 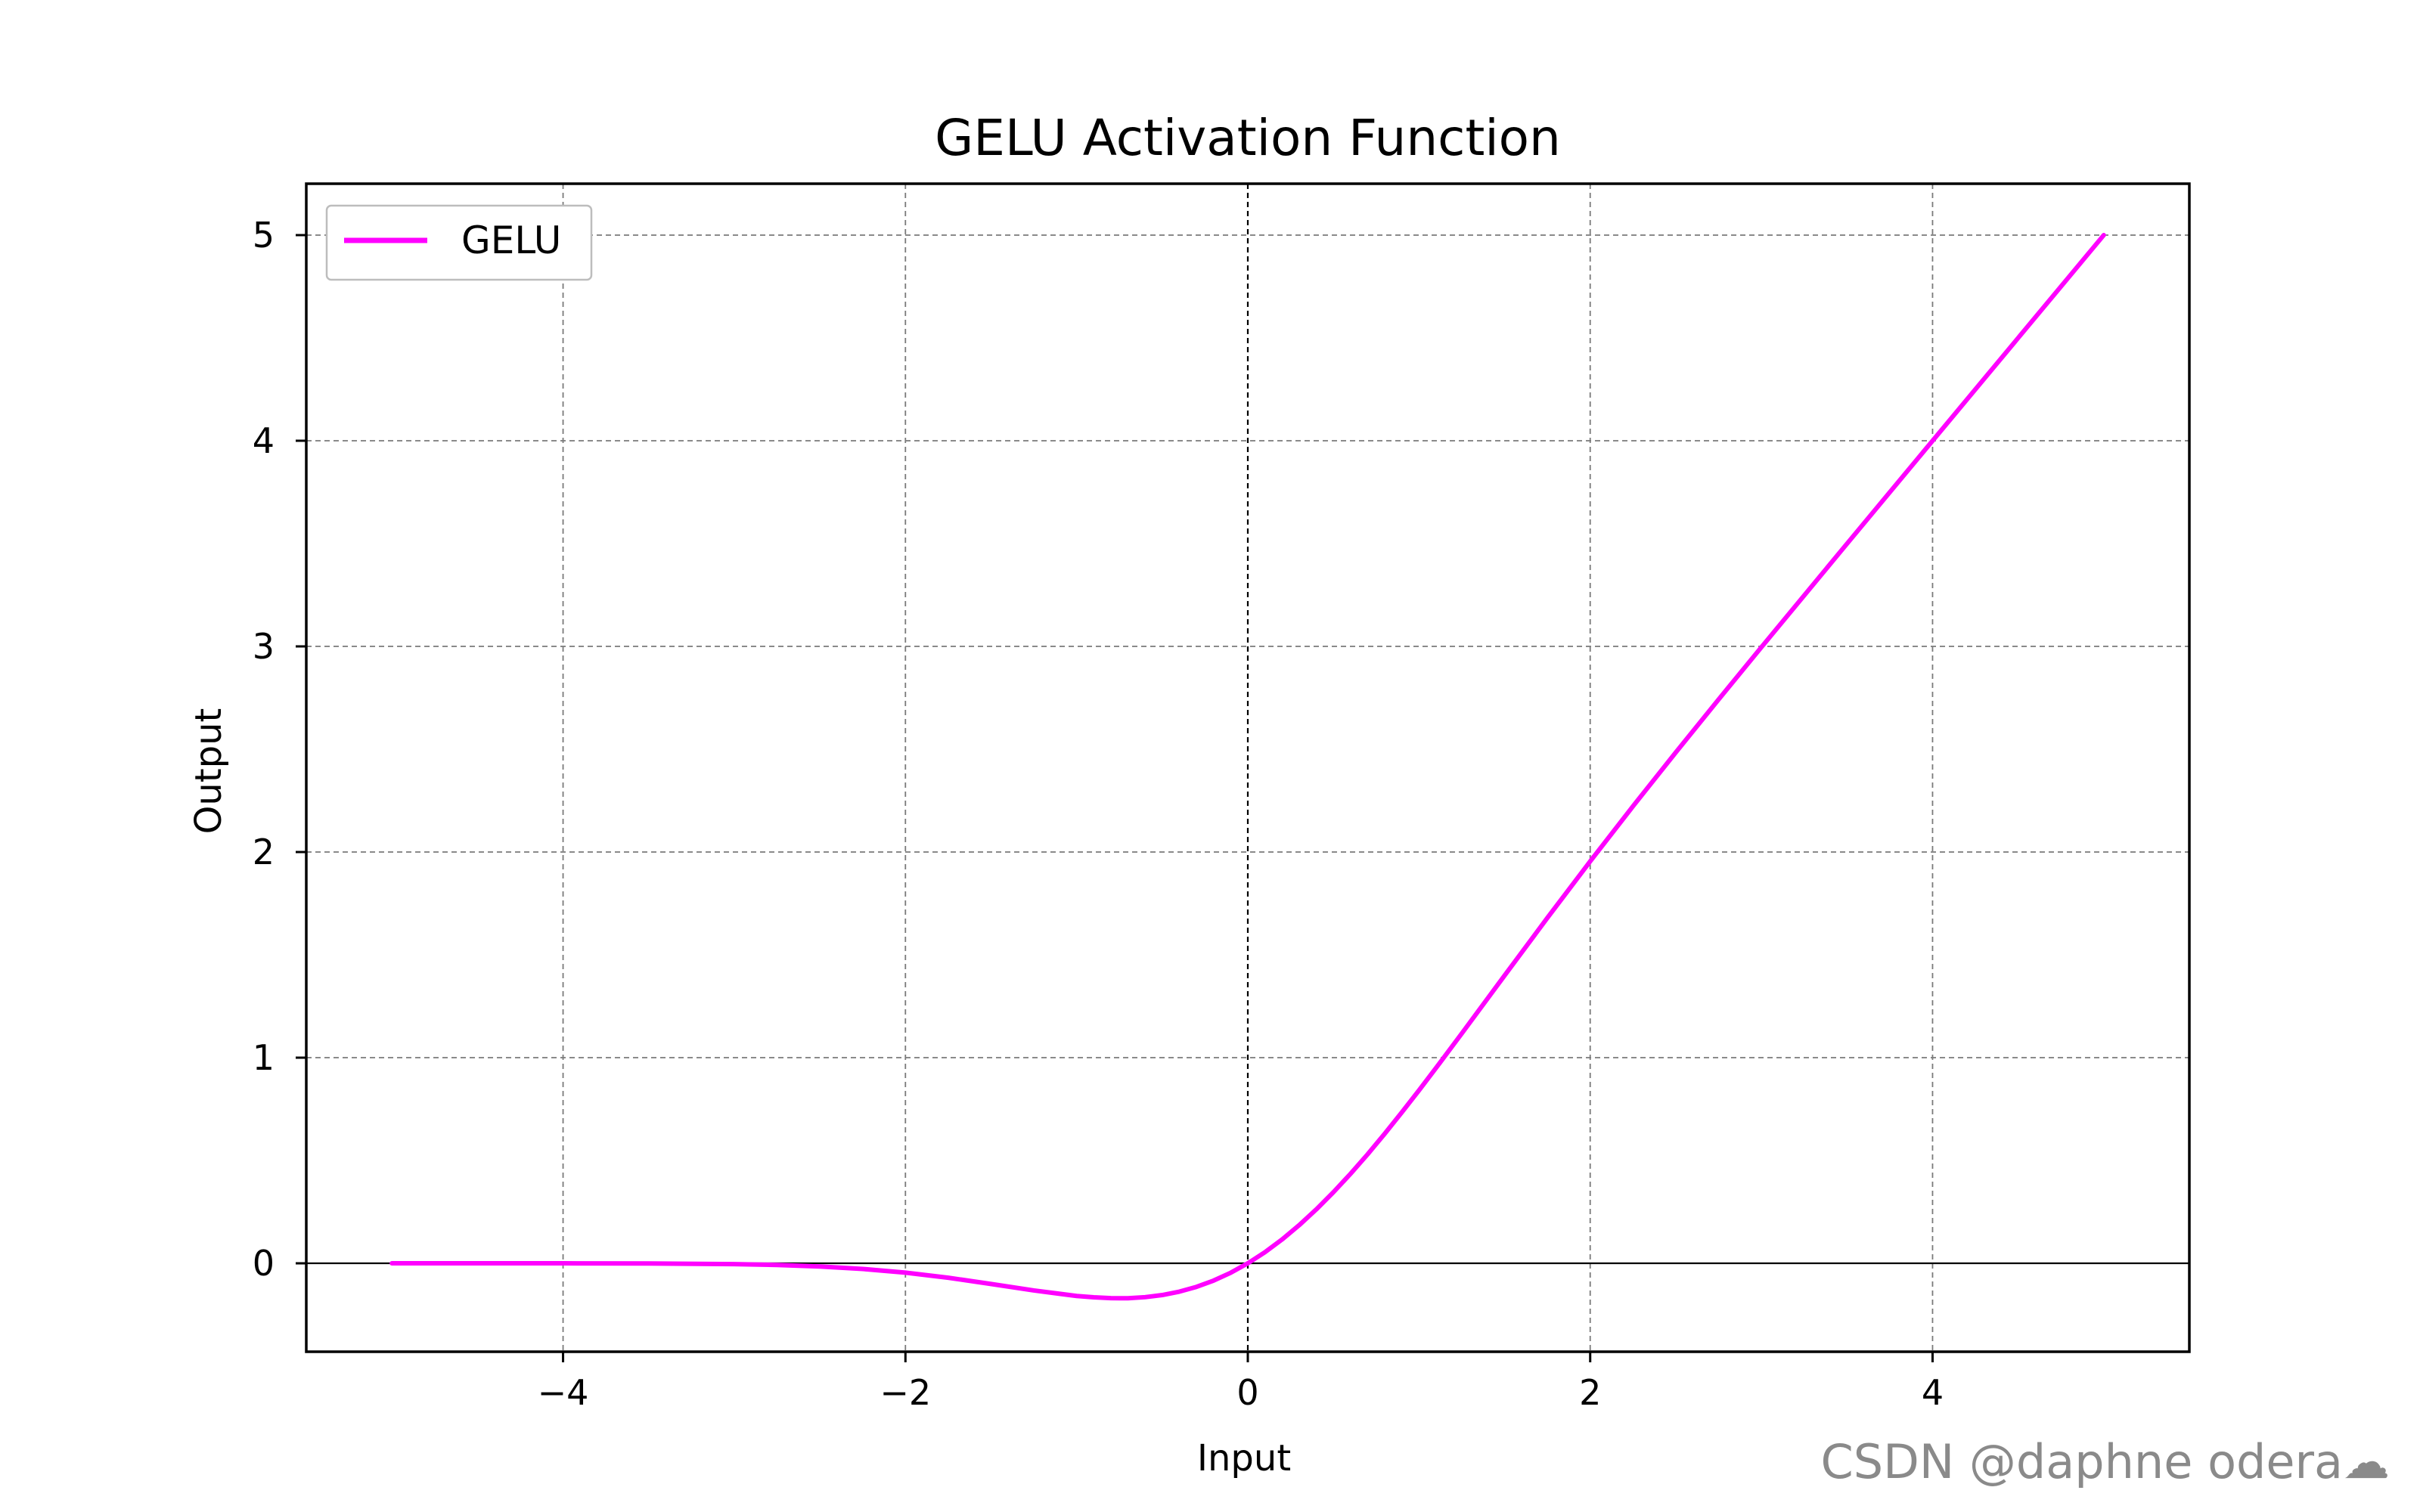 I want to click on legend-box, so click(x=459, y=243).